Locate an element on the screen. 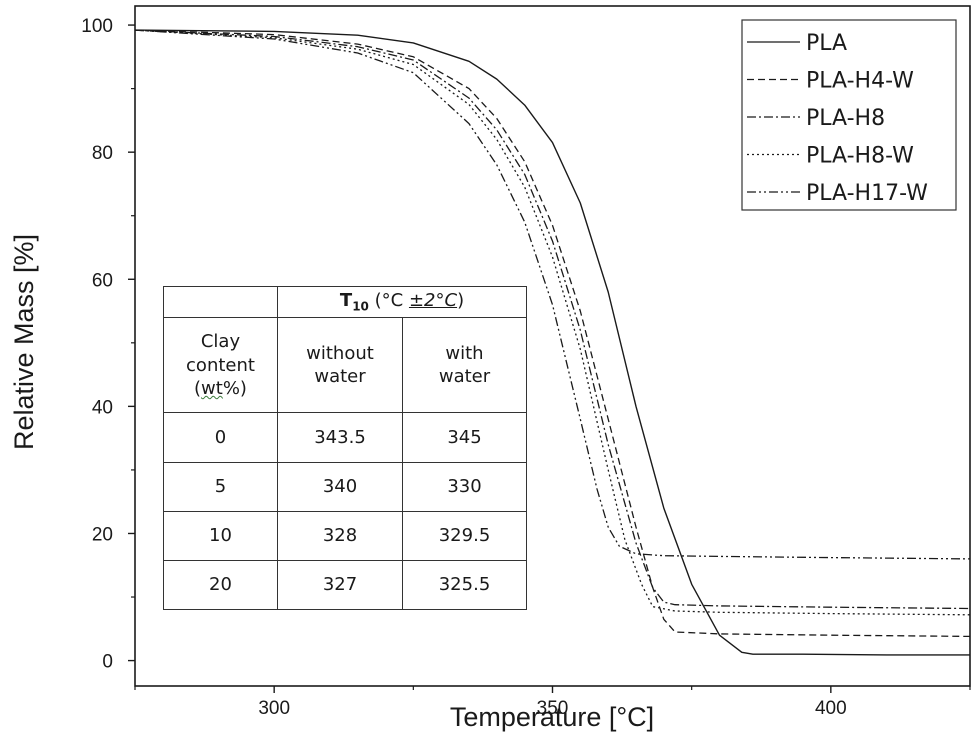 Image resolution: width=975 pixels, height=735 pixels. with-water-header: with water is located at coordinates (464, 365).